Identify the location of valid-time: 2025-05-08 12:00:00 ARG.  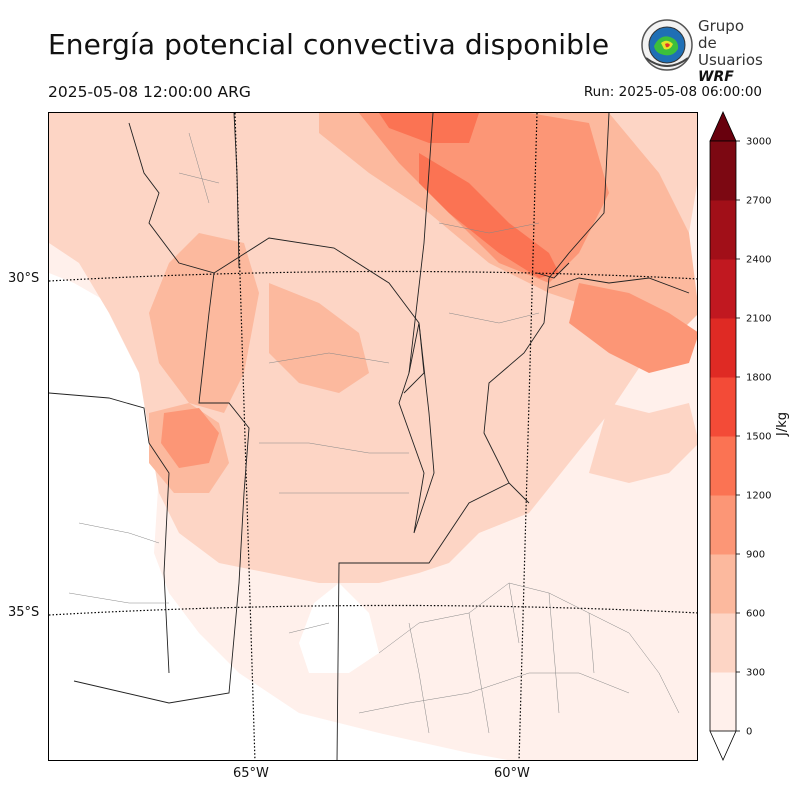
(149, 92).